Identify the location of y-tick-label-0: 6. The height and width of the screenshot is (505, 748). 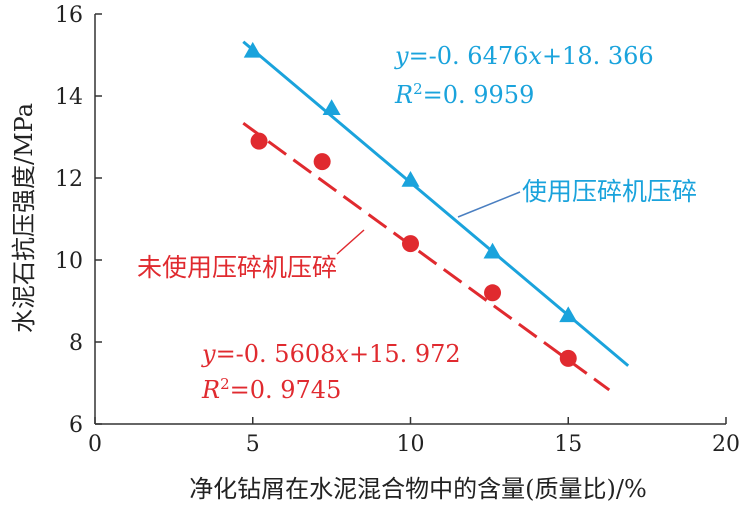
(76, 425).